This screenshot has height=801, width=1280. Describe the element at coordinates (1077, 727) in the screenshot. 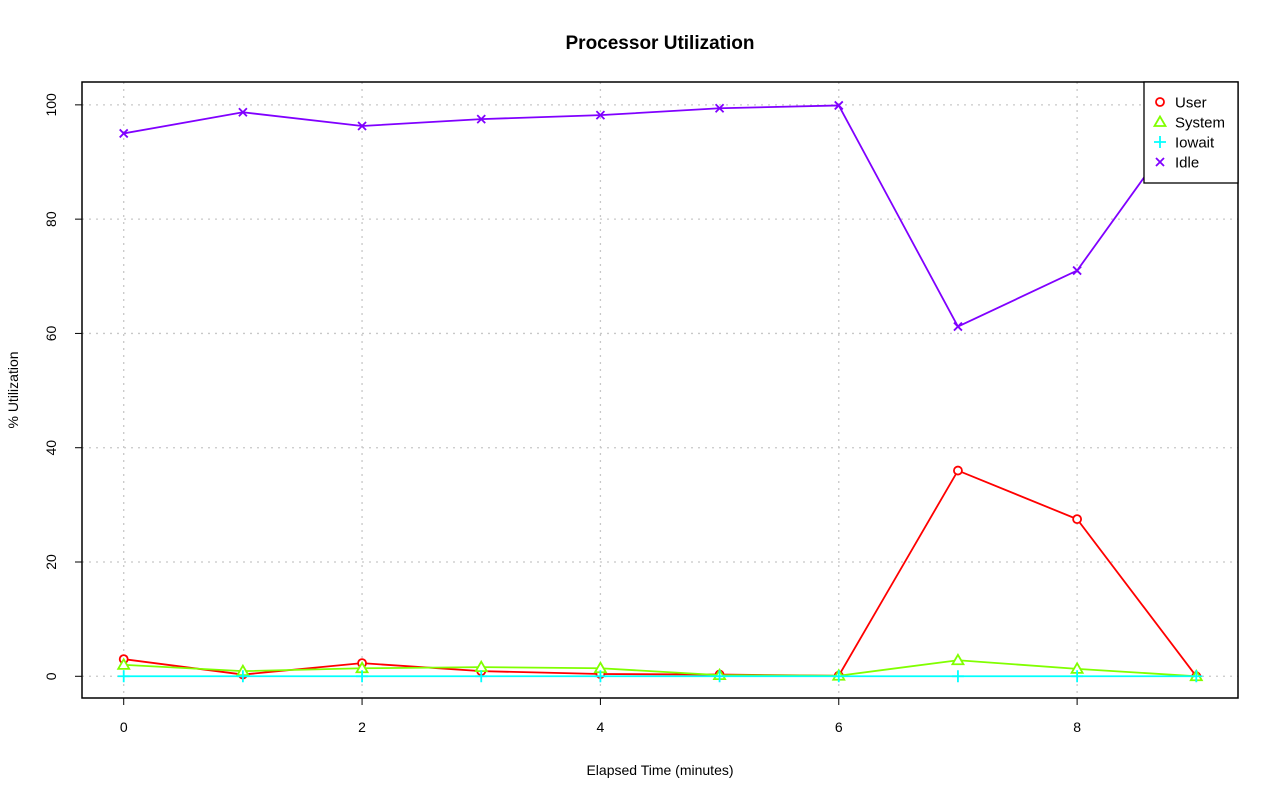

I see `x-tick-label: 8` at that location.